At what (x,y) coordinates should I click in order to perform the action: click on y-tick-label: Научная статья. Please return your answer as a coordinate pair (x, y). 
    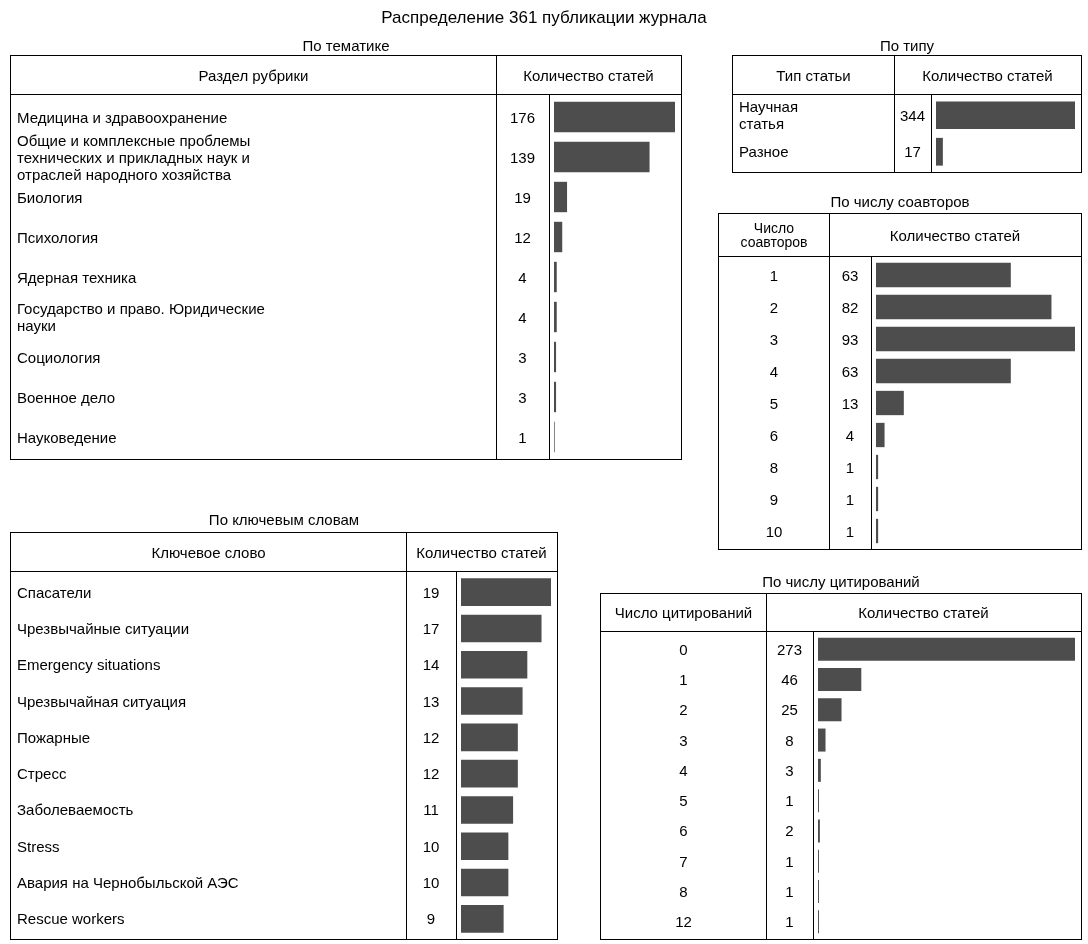
    Looking at the image, I should click on (771, 115).